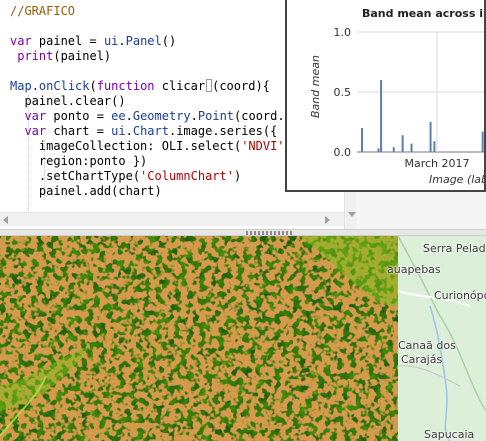 The height and width of the screenshot is (441, 486). I want to click on code-token: Chart, so click(150, 131).